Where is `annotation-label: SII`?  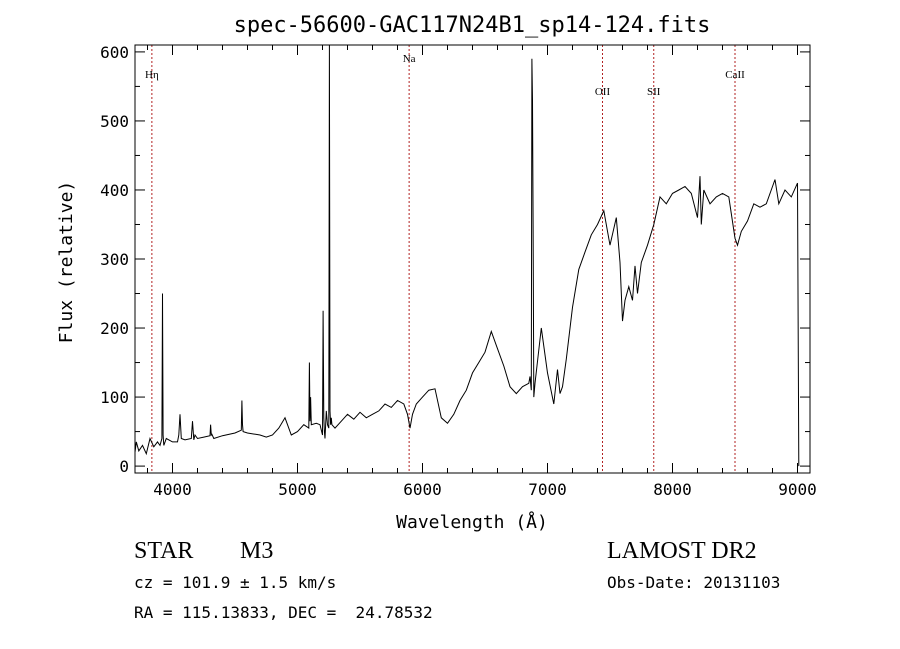
annotation-label: SII is located at coordinates (654, 92).